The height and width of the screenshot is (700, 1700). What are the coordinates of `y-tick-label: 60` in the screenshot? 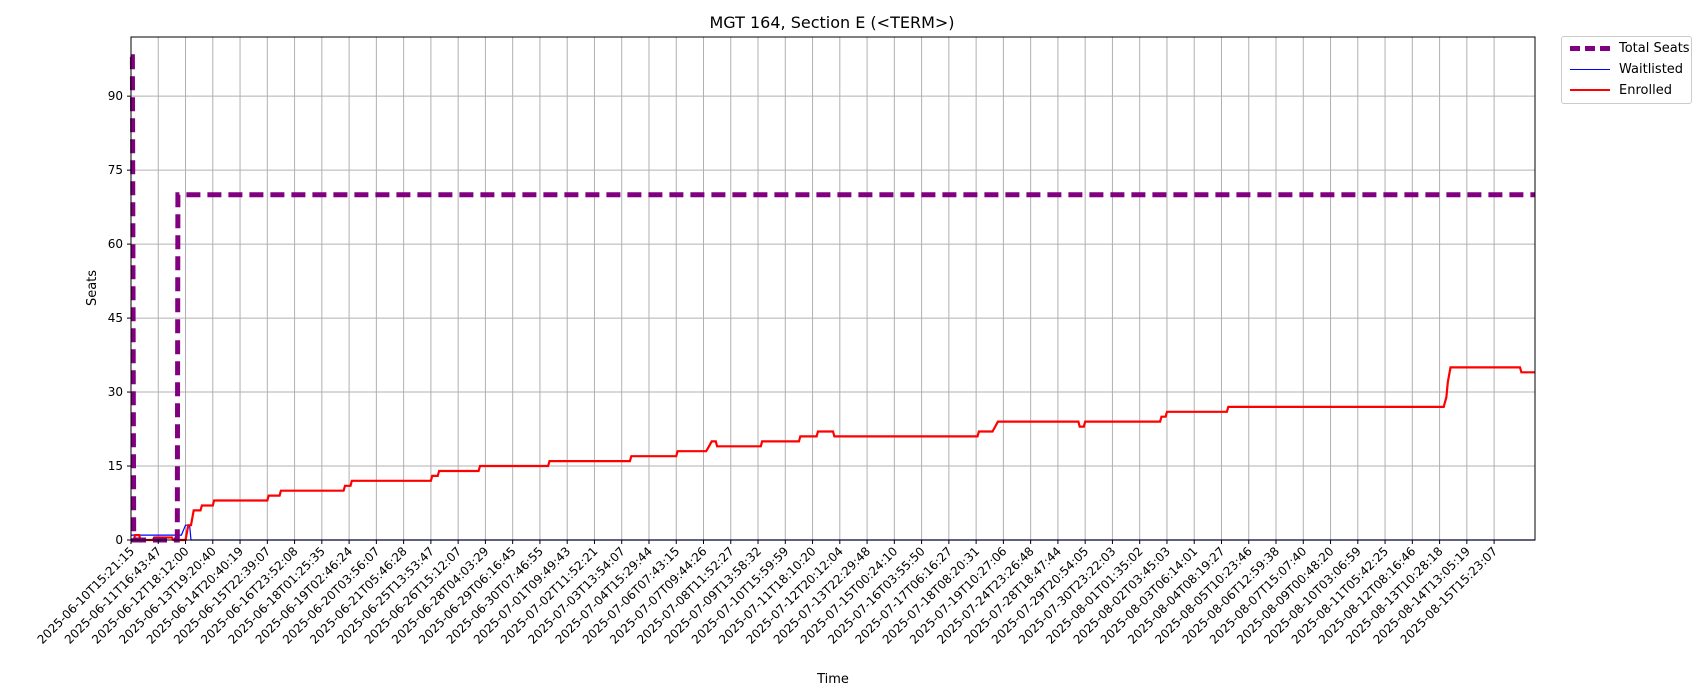 It's located at (115, 244).